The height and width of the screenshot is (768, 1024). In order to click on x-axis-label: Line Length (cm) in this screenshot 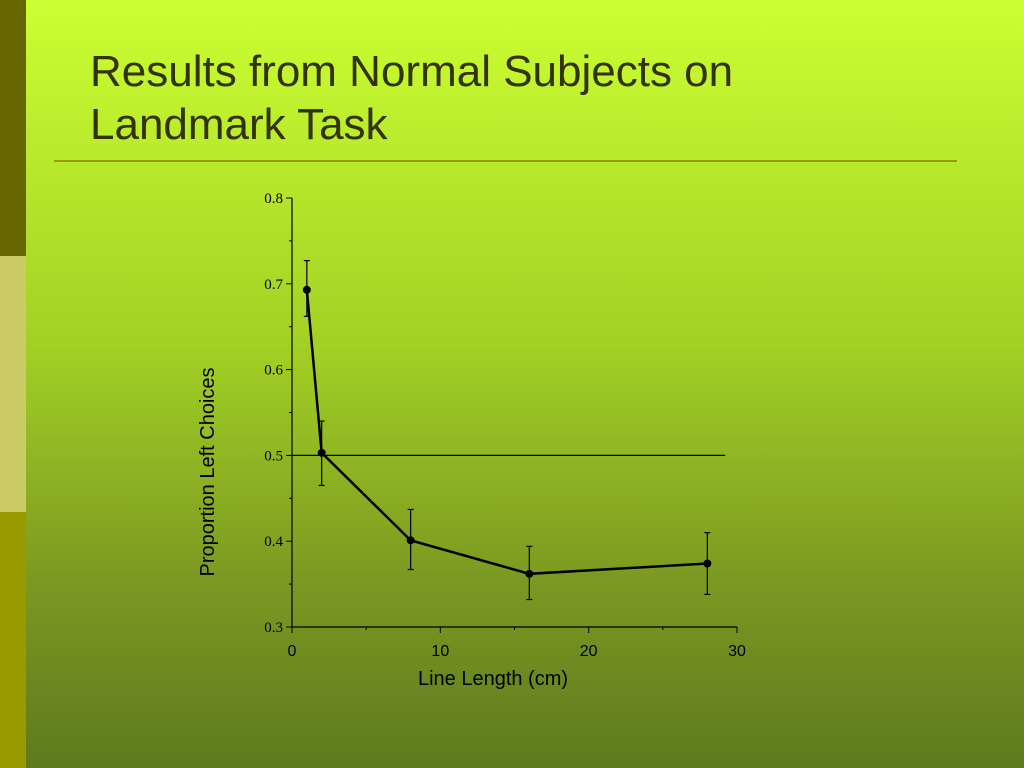, I will do `click(493, 679)`.